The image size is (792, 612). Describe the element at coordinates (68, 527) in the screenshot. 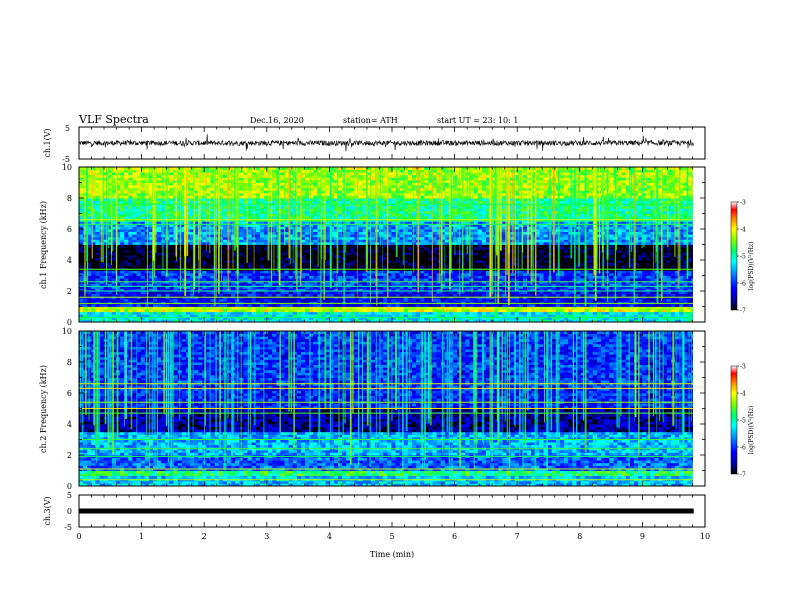

I see `ch3-ytick-label: -5` at that location.